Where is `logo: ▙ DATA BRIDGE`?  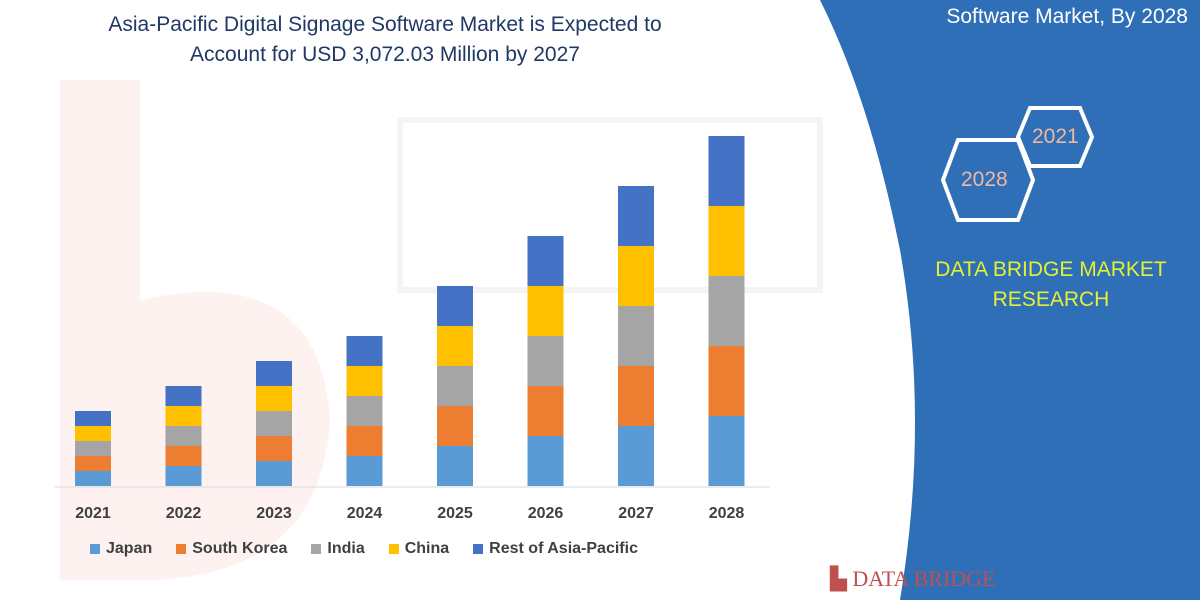 logo: ▙ DATA BRIDGE is located at coordinates (913, 579).